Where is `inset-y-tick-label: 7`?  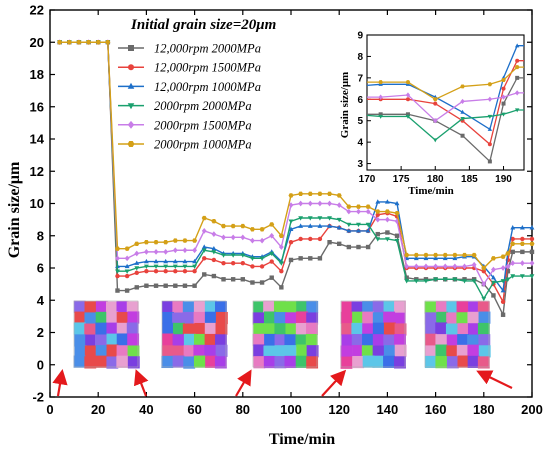 inset-y-tick-label: 7 is located at coordinates (360, 78).